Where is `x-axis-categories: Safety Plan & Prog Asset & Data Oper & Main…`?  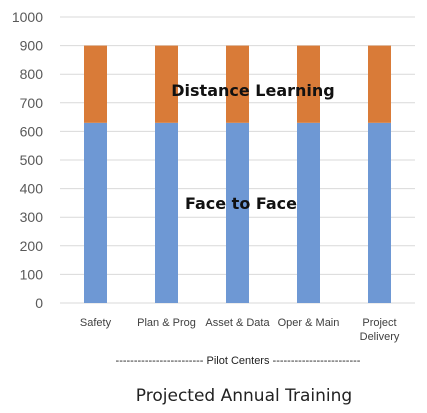
x-axis-categories: Safety Plan & Prog Asset & Data Oper & Main… is located at coordinates (240, 330).